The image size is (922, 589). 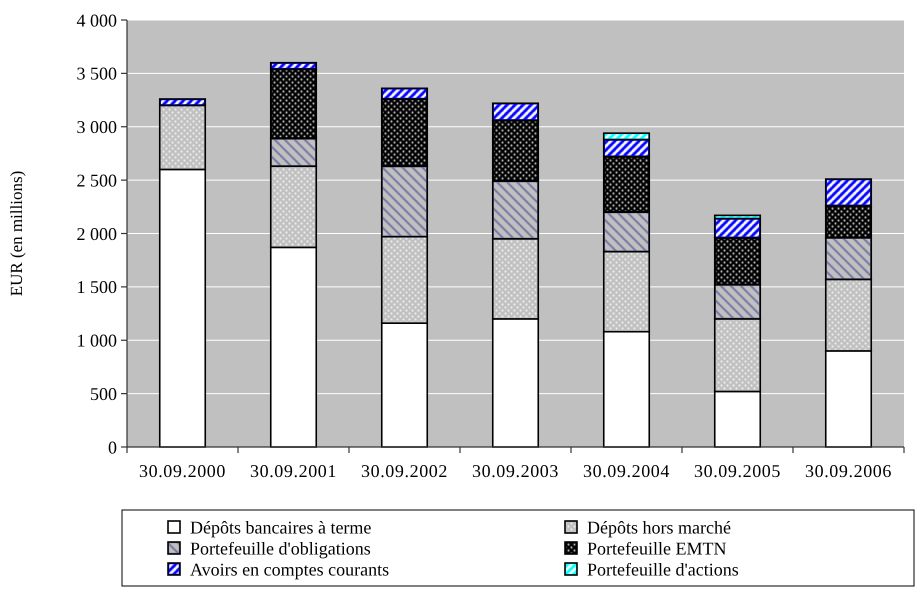 What do you see at coordinates (290, 569) in the screenshot?
I see `legend-label: Avoirs en comptes courants` at bounding box center [290, 569].